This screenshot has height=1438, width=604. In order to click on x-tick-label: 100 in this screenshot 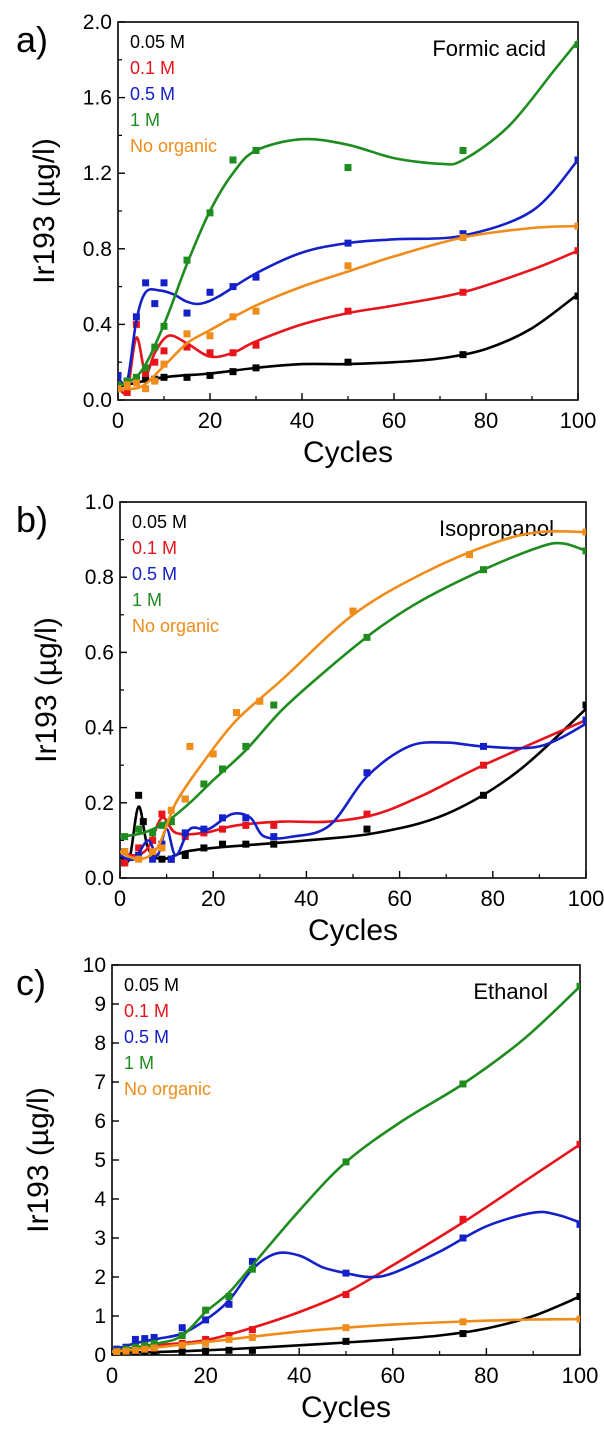, I will do `click(578, 420)`.